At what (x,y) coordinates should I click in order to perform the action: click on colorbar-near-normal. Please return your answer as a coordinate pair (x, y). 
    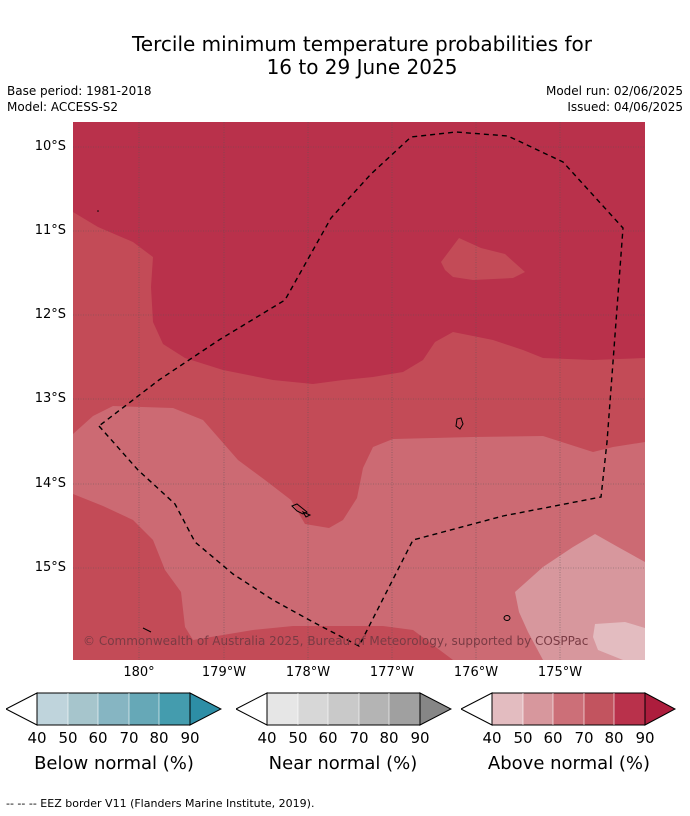
    Looking at the image, I should click on (344, 709).